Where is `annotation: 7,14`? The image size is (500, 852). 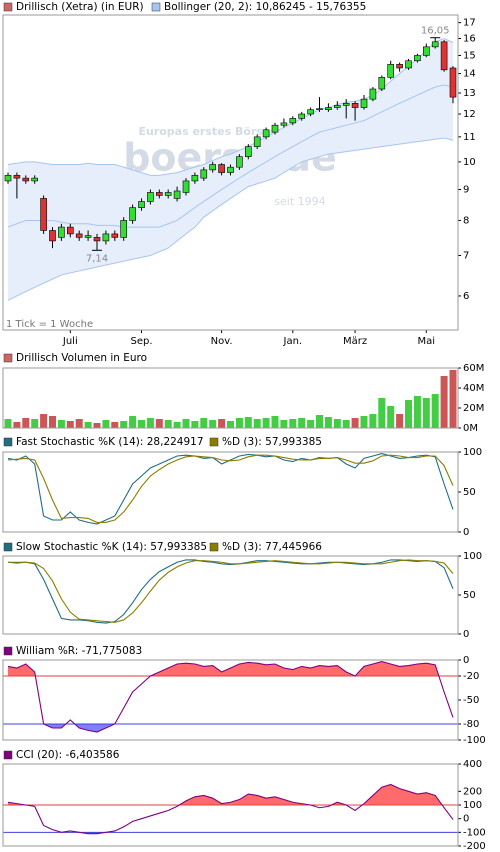 annotation: 7,14 is located at coordinates (97, 258).